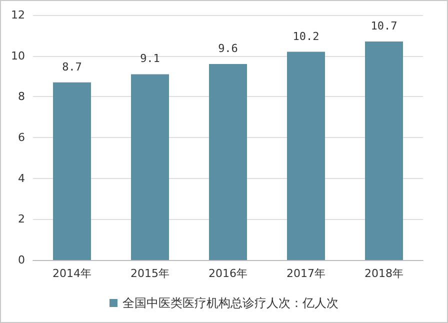 This screenshot has height=323, width=448. What do you see at coordinates (21, 219) in the screenshot?
I see `y-tick-label: 2` at bounding box center [21, 219].